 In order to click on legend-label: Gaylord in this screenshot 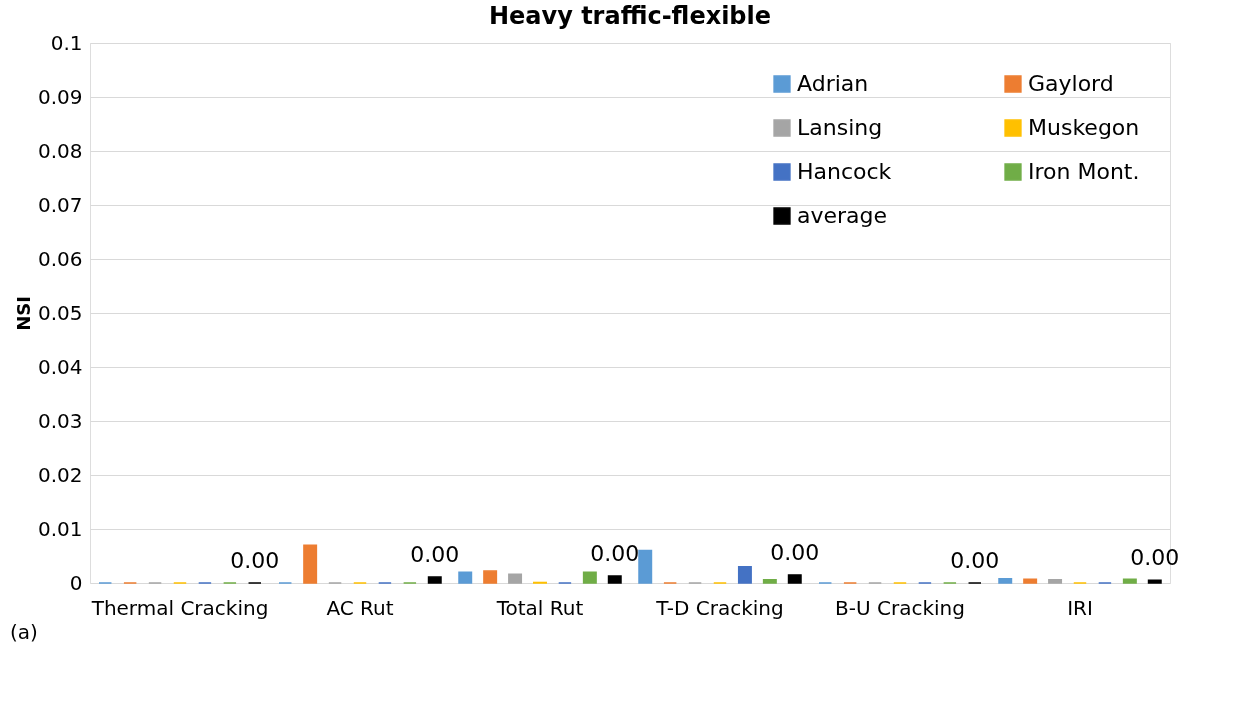, I will do `click(1071, 83)`.